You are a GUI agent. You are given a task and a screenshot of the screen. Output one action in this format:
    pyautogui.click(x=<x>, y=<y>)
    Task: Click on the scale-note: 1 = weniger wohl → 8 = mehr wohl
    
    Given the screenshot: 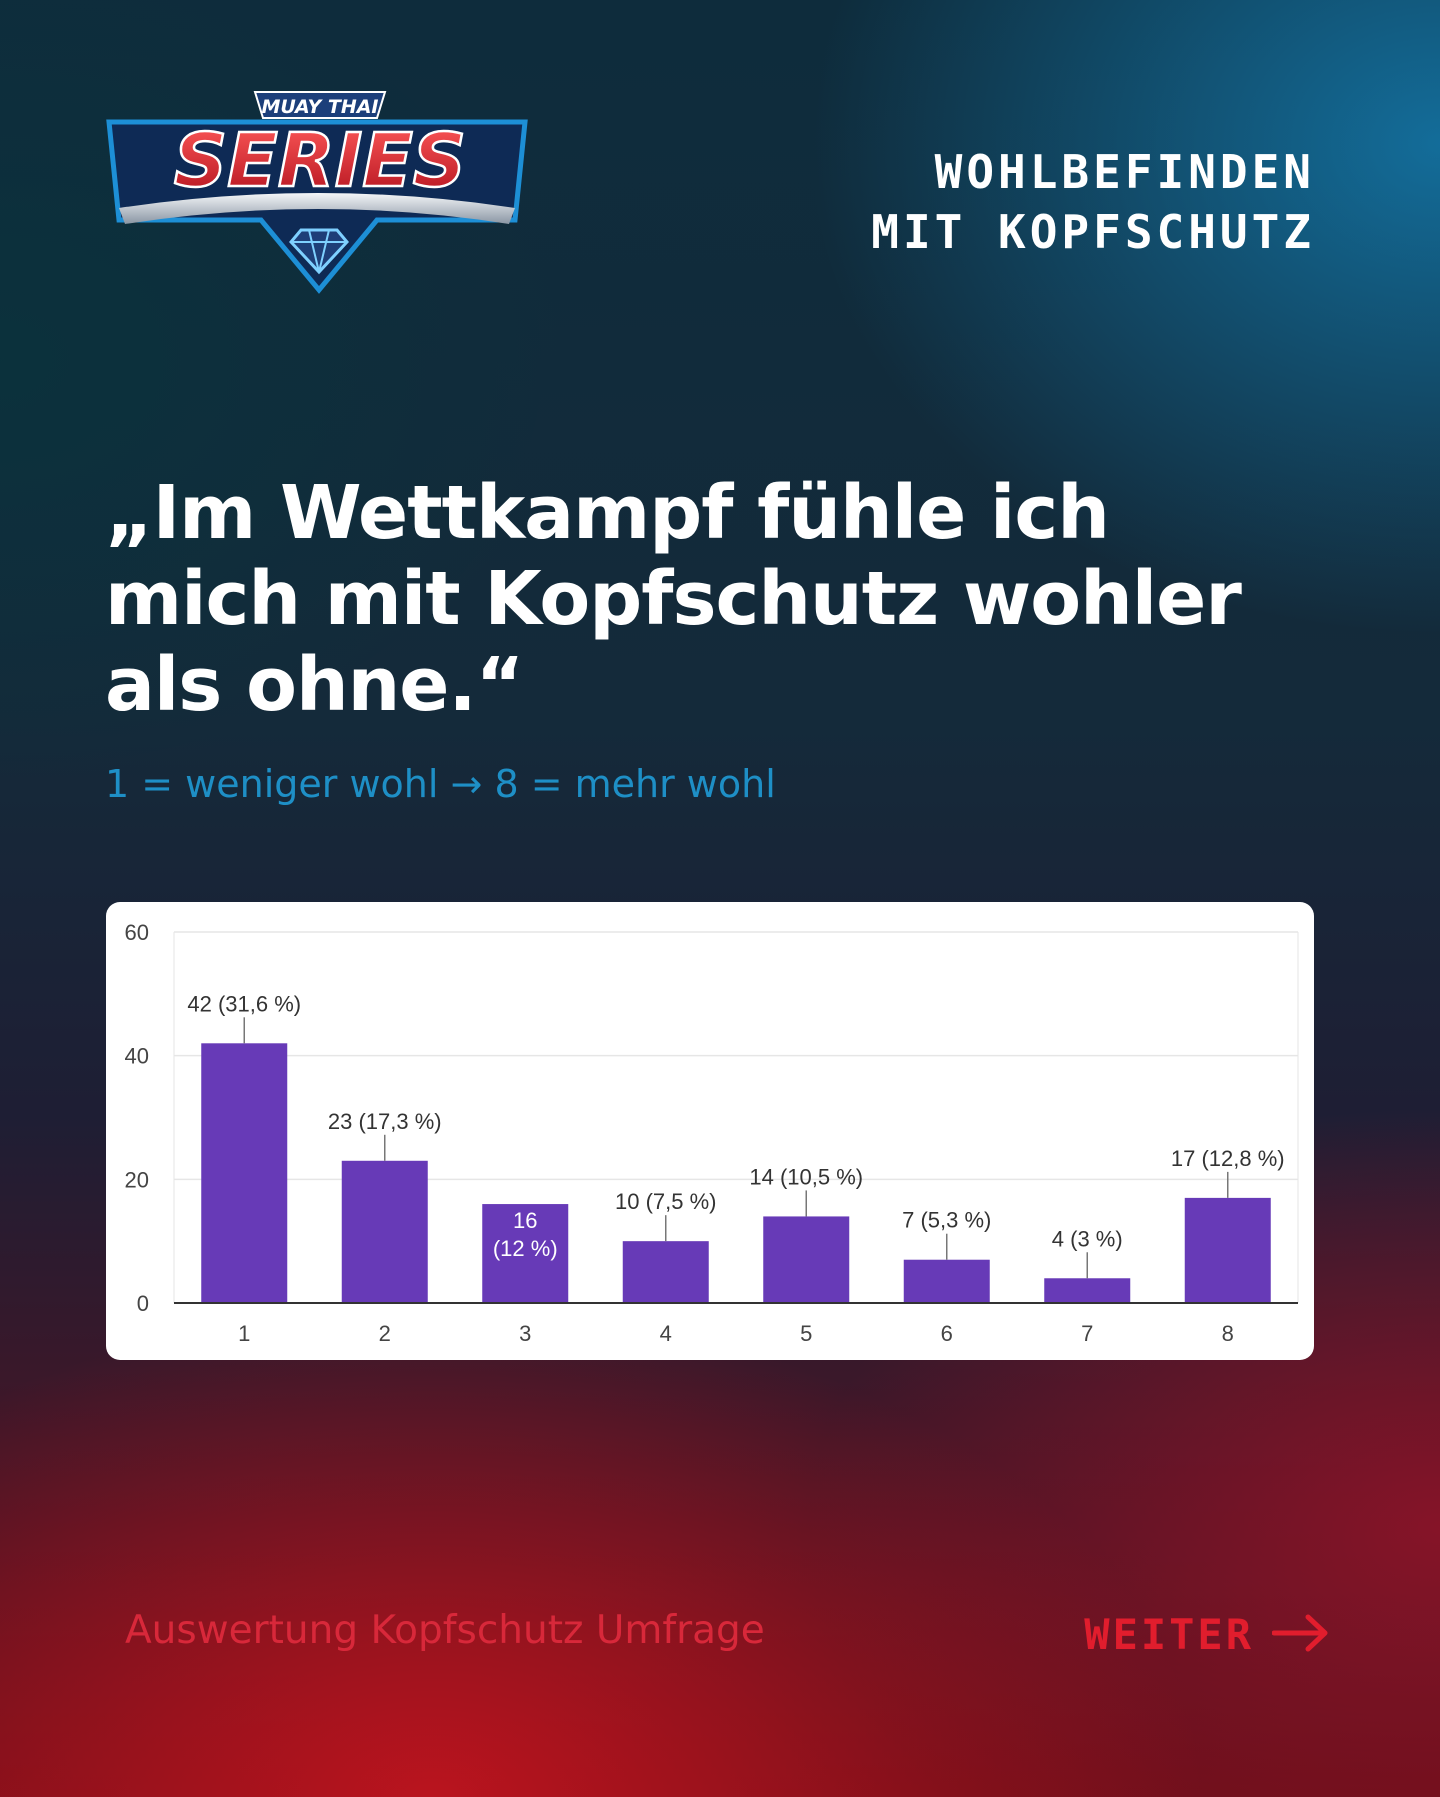 What is the action you would take?
    pyautogui.click(x=440, y=784)
    